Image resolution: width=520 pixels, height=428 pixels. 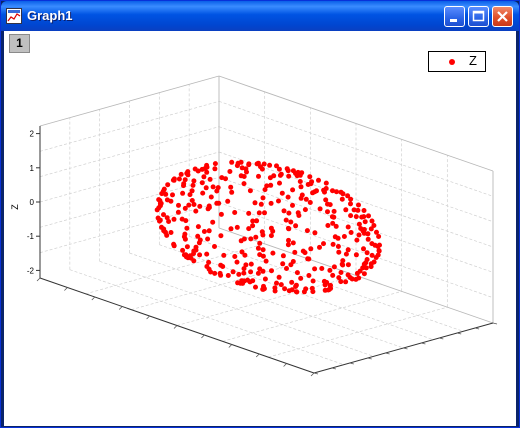 What do you see at coordinates (260, 16) in the screenshot?
I see `title-bar: Graph1` at bounding box center [260, 16].